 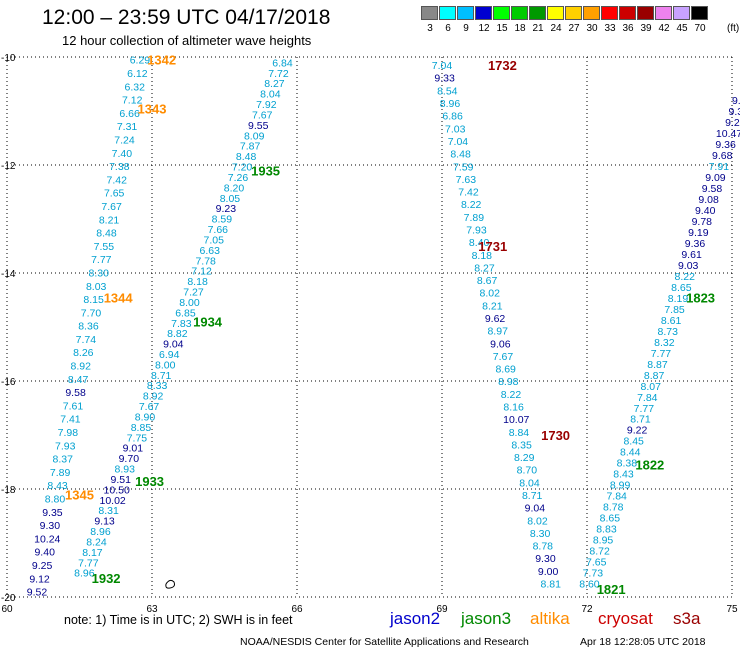 I want to click on colorbar-label: 12, so click(x=484, y=28).